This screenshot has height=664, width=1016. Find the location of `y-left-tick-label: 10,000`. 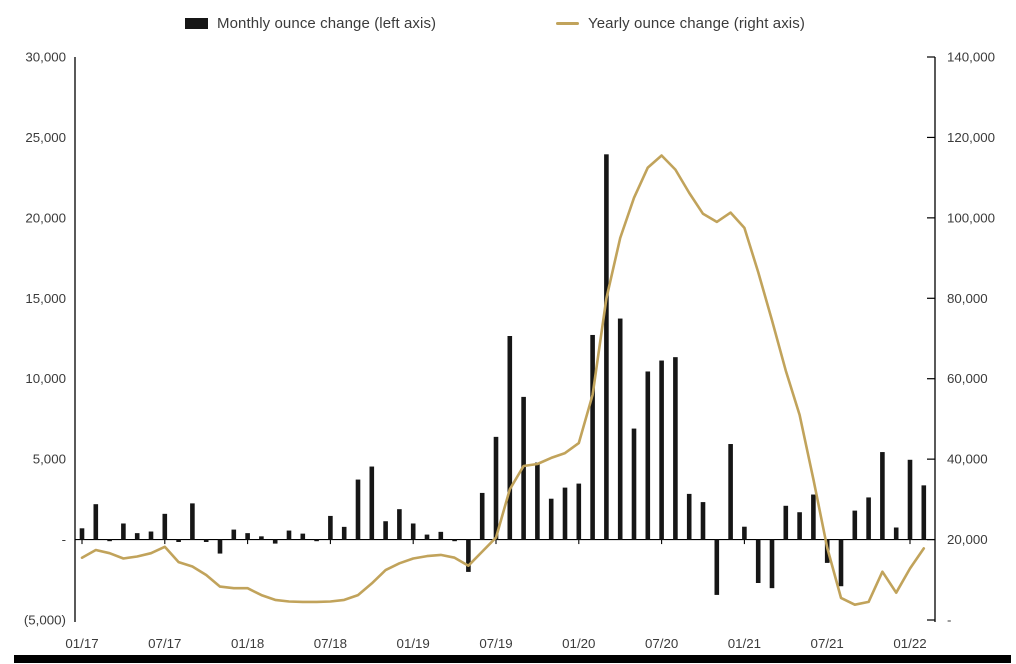

y-left-tick-label: 10,000 is located at coordinates (45, 378).